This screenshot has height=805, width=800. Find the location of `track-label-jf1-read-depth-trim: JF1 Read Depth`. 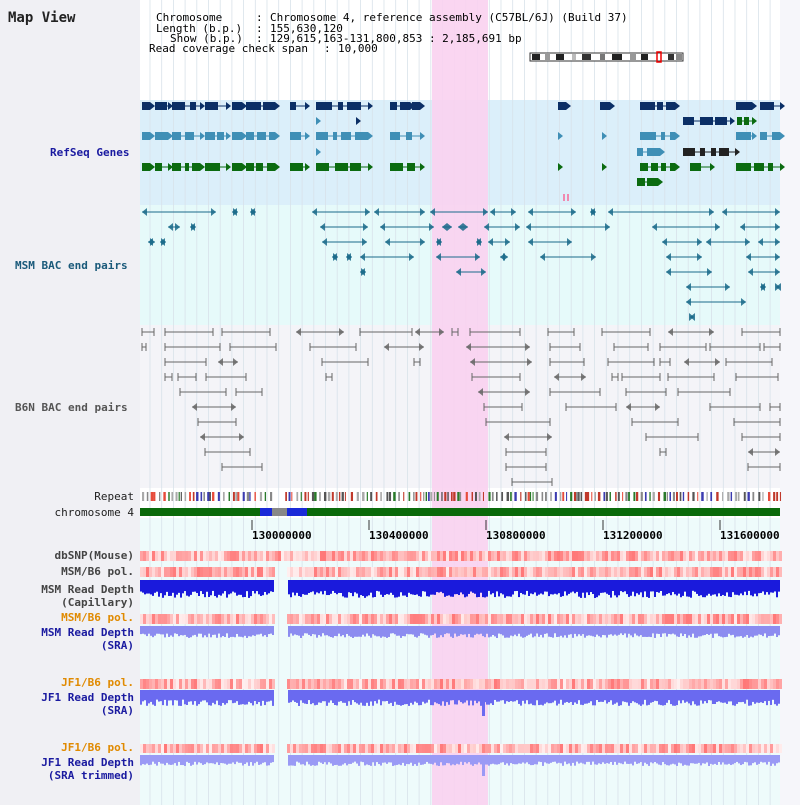

track-label-jf1-read-depth-trim: JF1 Read Depth is located at coordinates (87, 762).